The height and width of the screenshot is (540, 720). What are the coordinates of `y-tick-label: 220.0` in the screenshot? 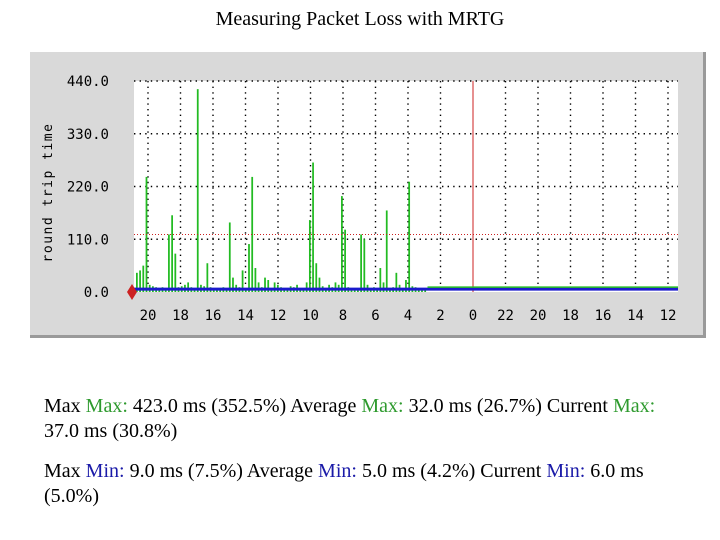 It's located at (88, 188).